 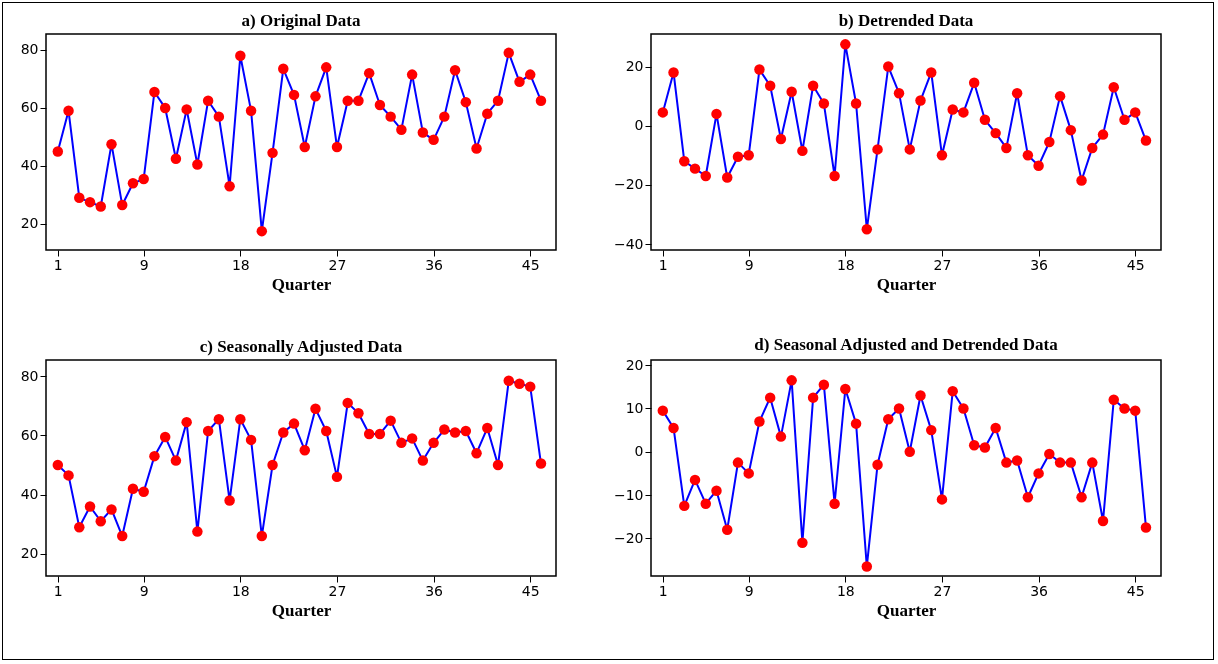 What do you see at coordinates (845, 264) in the screenshot?
I see `x-tick-label: 18` at bounding box center [845, 264].